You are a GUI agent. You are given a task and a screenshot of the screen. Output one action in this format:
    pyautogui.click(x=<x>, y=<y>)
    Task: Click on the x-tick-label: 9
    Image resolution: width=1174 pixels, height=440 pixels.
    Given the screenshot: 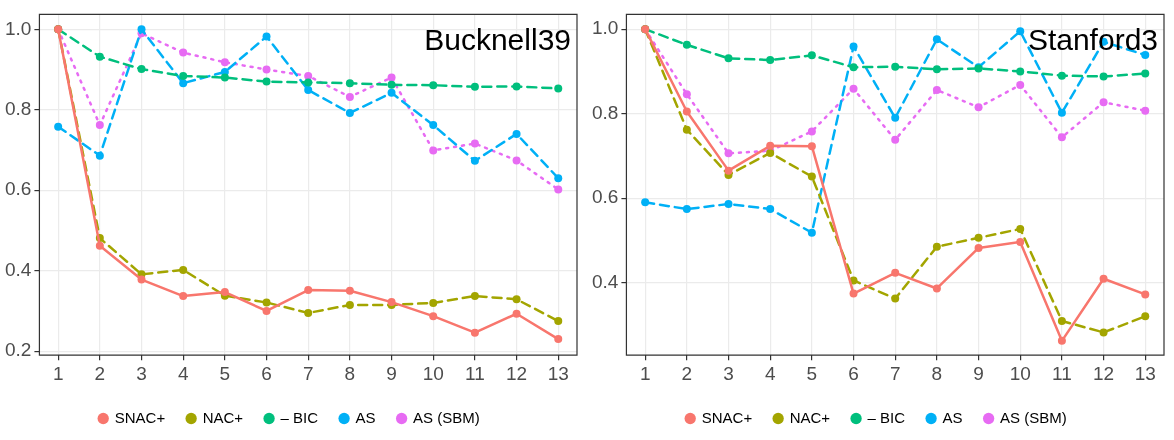 What is the action you would take?
    pyautogui.click(x=391, y=373)
    